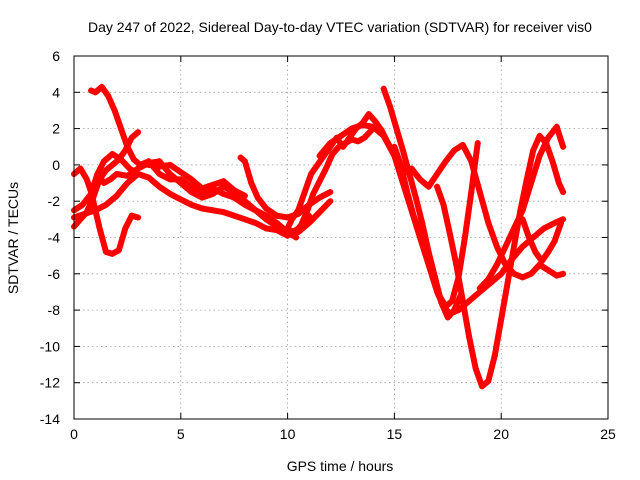 This screenshot has height=480, width=640. I want to click on x-tick-label: 5, so click(181, 434).